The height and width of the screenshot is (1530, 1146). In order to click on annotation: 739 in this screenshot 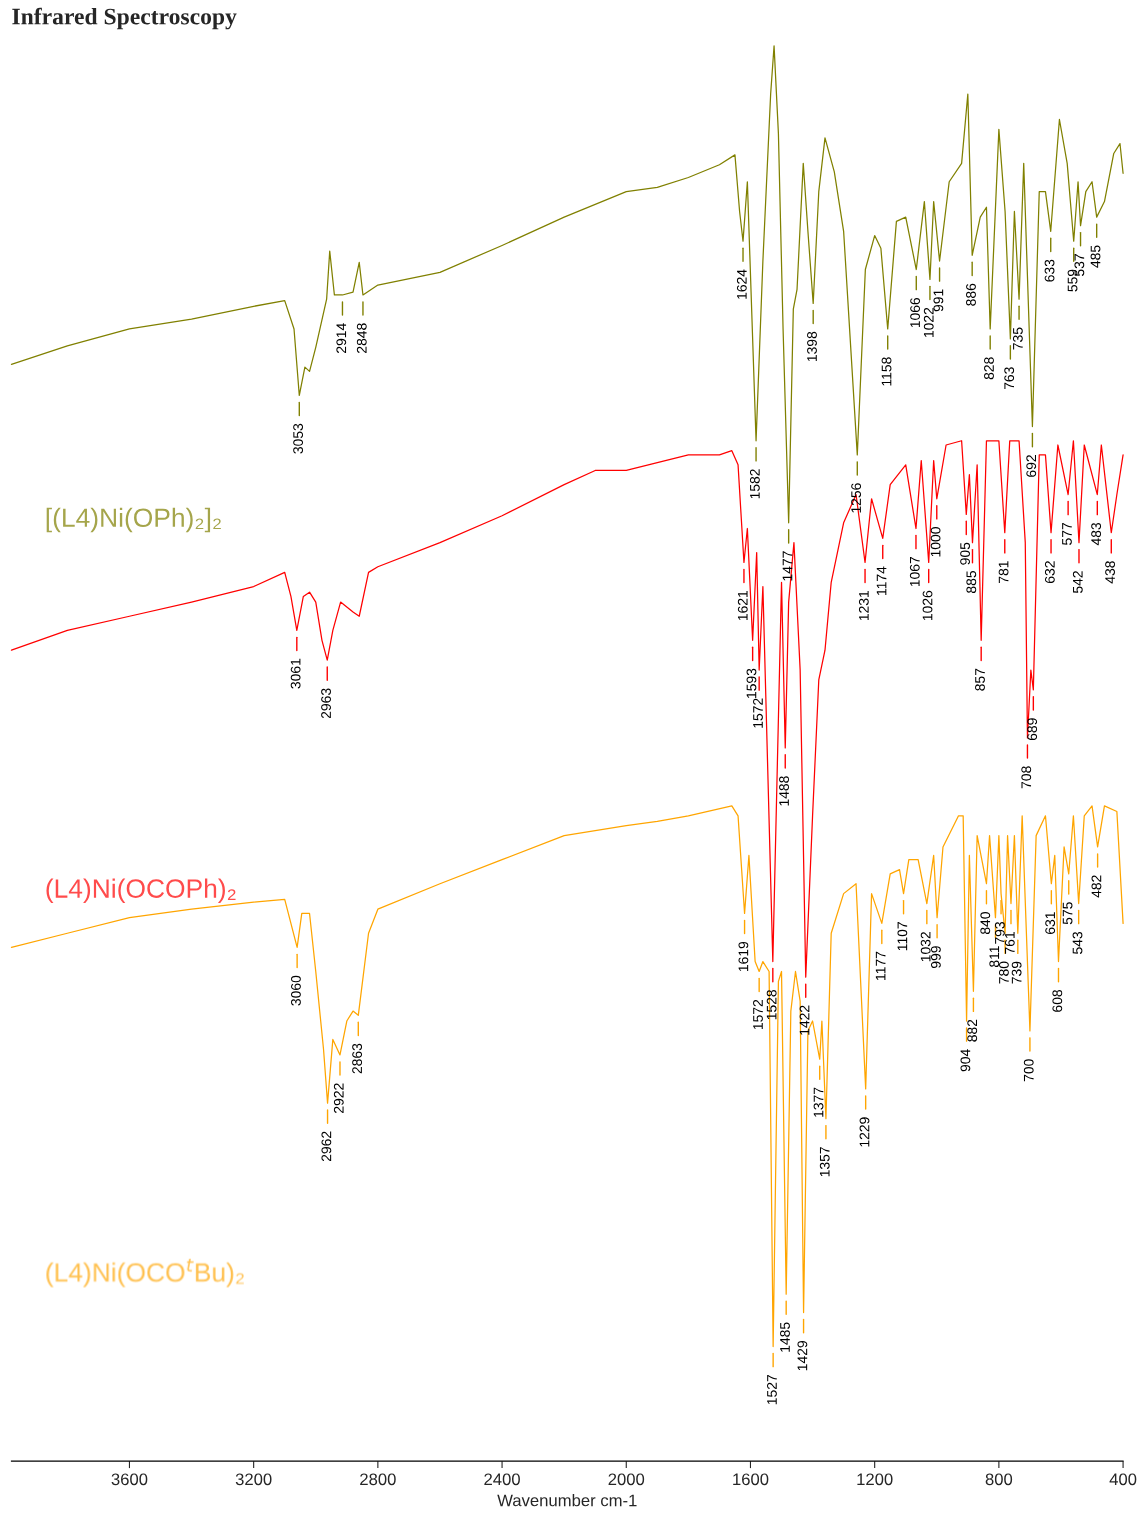, I will do `click(1016, 972)`.